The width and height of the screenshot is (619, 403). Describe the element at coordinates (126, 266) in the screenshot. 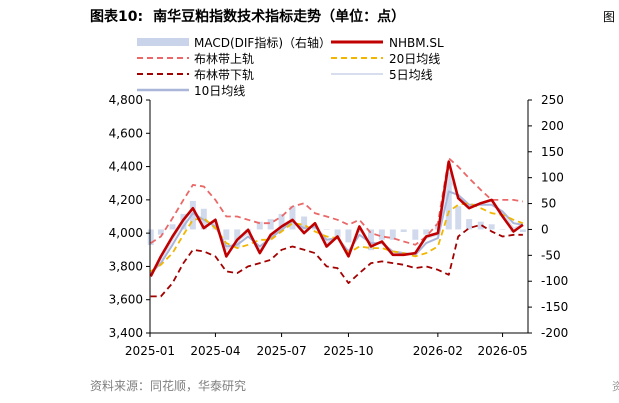

I see `left-tick-label: 3,800` at that location.